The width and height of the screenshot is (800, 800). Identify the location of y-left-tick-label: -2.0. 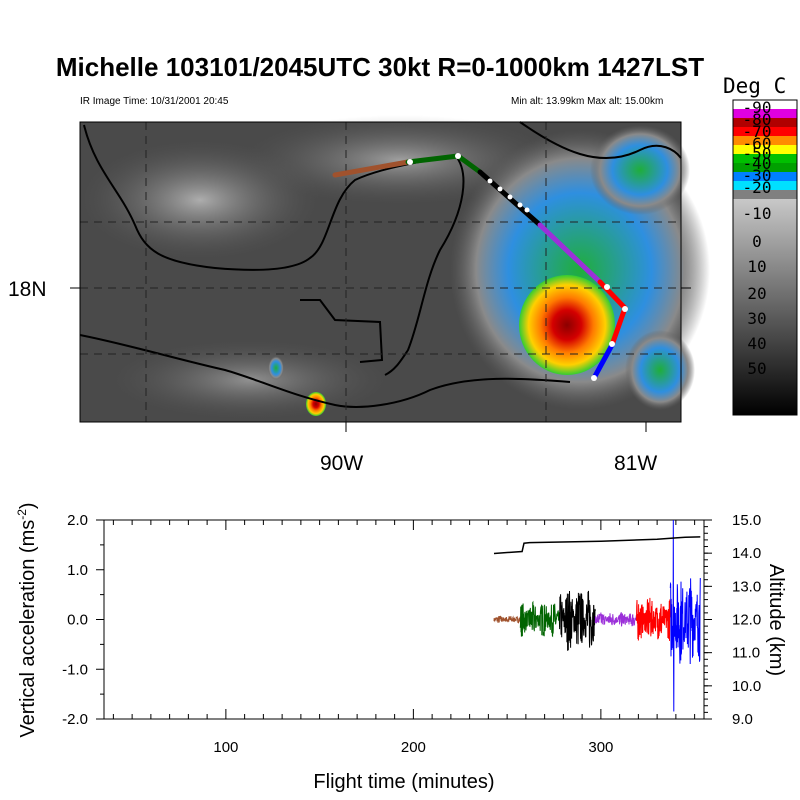
(75, 719).